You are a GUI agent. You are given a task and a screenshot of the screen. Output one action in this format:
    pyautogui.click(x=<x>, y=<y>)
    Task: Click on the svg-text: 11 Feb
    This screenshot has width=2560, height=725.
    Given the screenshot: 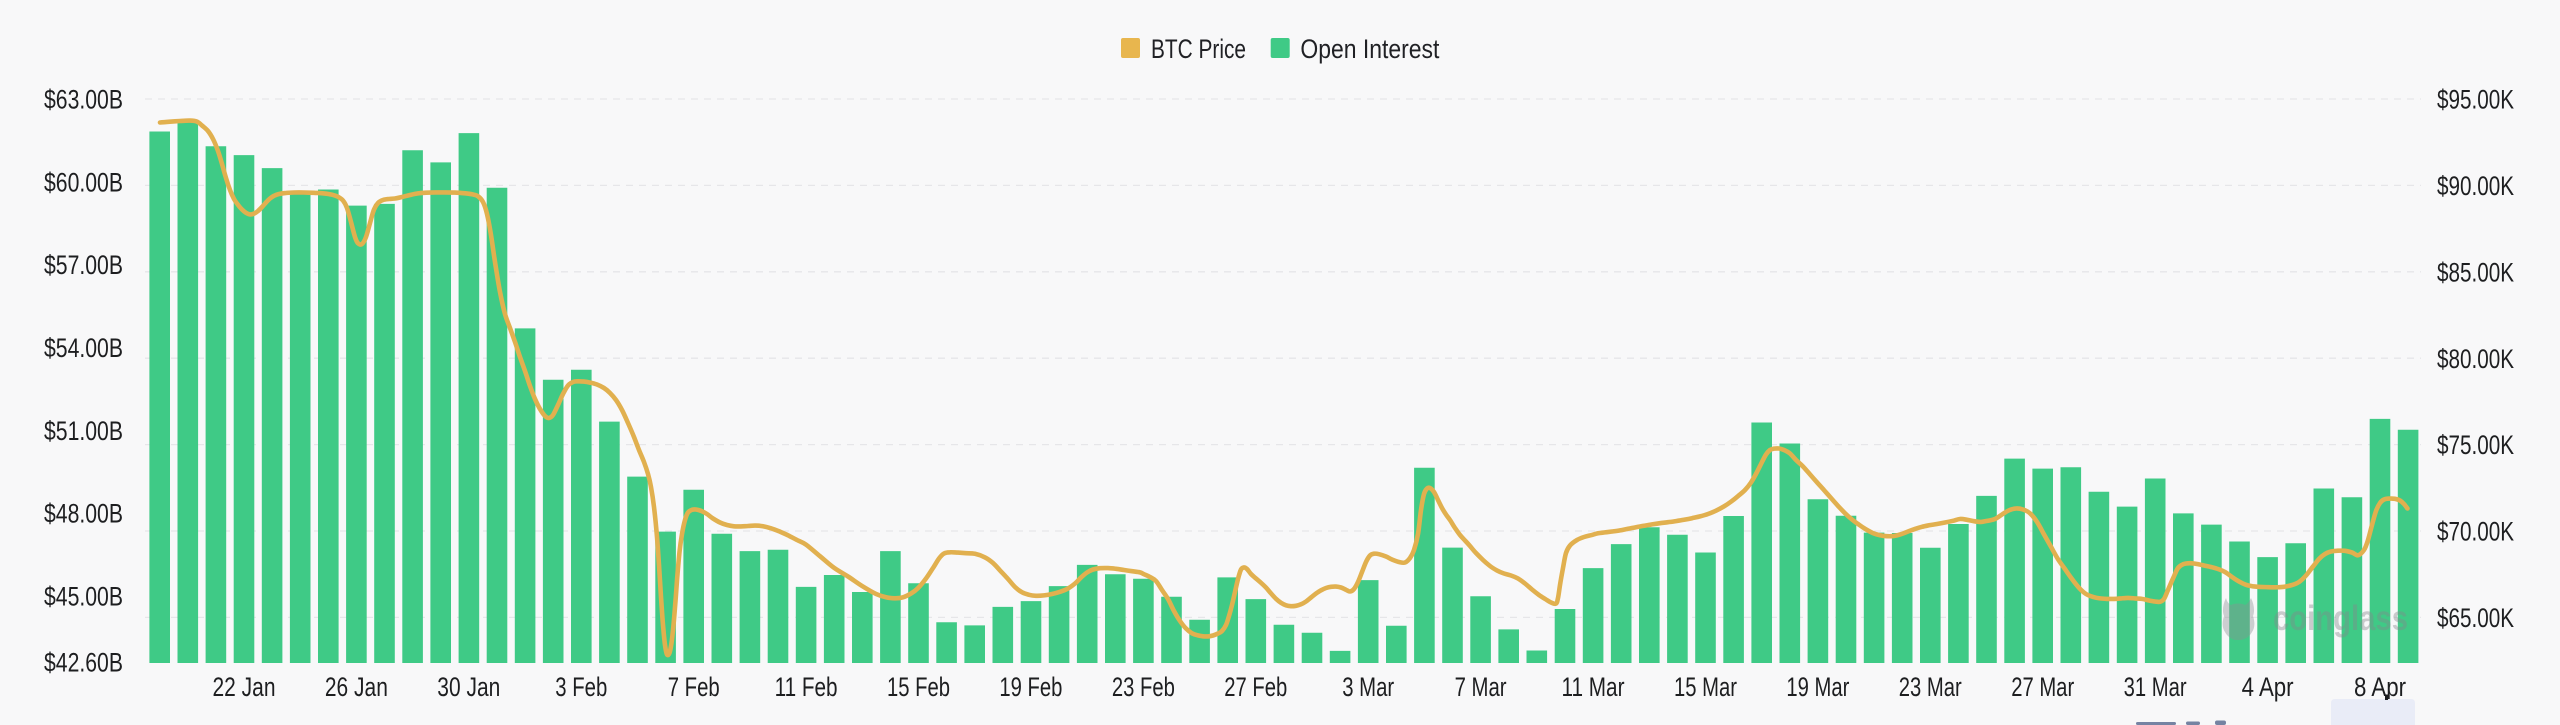 What is the action you would take?
    pyautogui.click(x=806, y=687)
    